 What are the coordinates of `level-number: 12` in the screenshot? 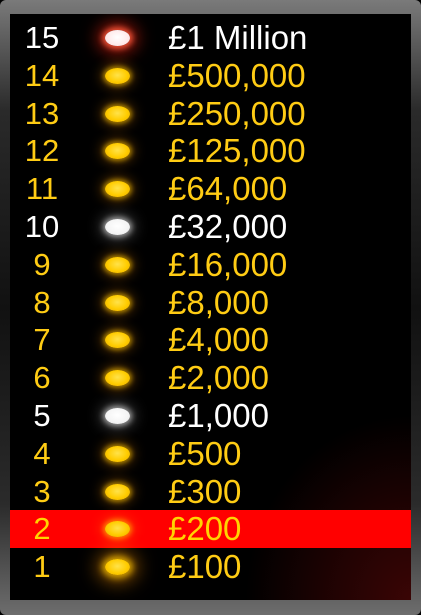 It's located at (42, 151).